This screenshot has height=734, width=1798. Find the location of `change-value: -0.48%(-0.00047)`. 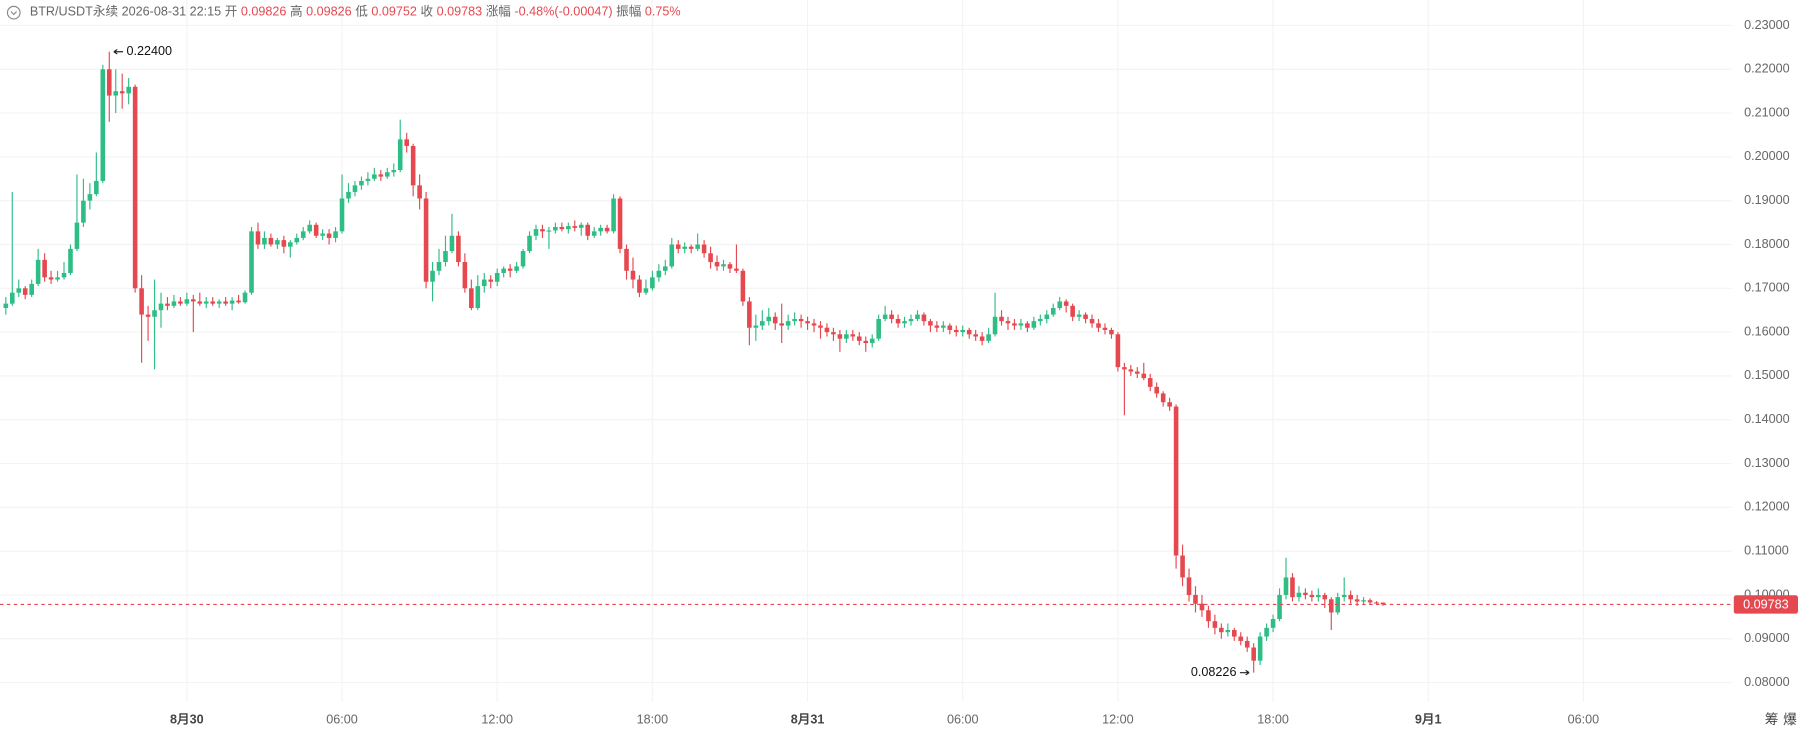

change-value: -0.48%(-0.00047) is located at coordinates (563, 12).